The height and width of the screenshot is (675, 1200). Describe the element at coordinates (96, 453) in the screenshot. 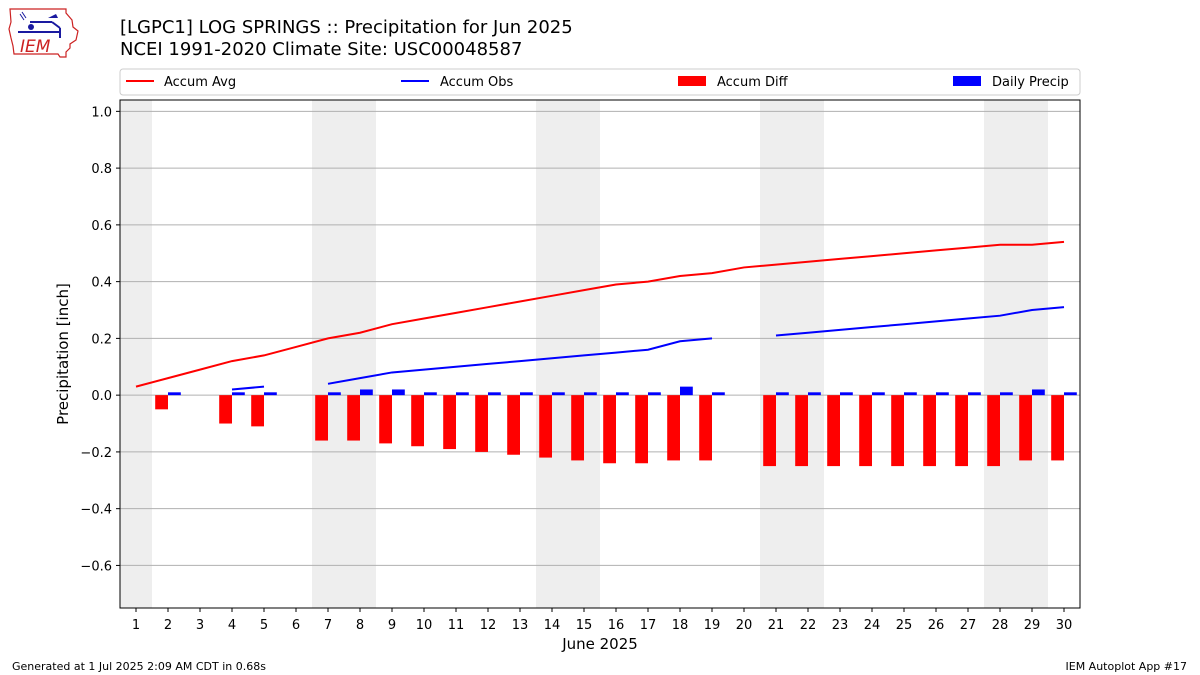

I see `y-tick-label: −0.2` at that location.